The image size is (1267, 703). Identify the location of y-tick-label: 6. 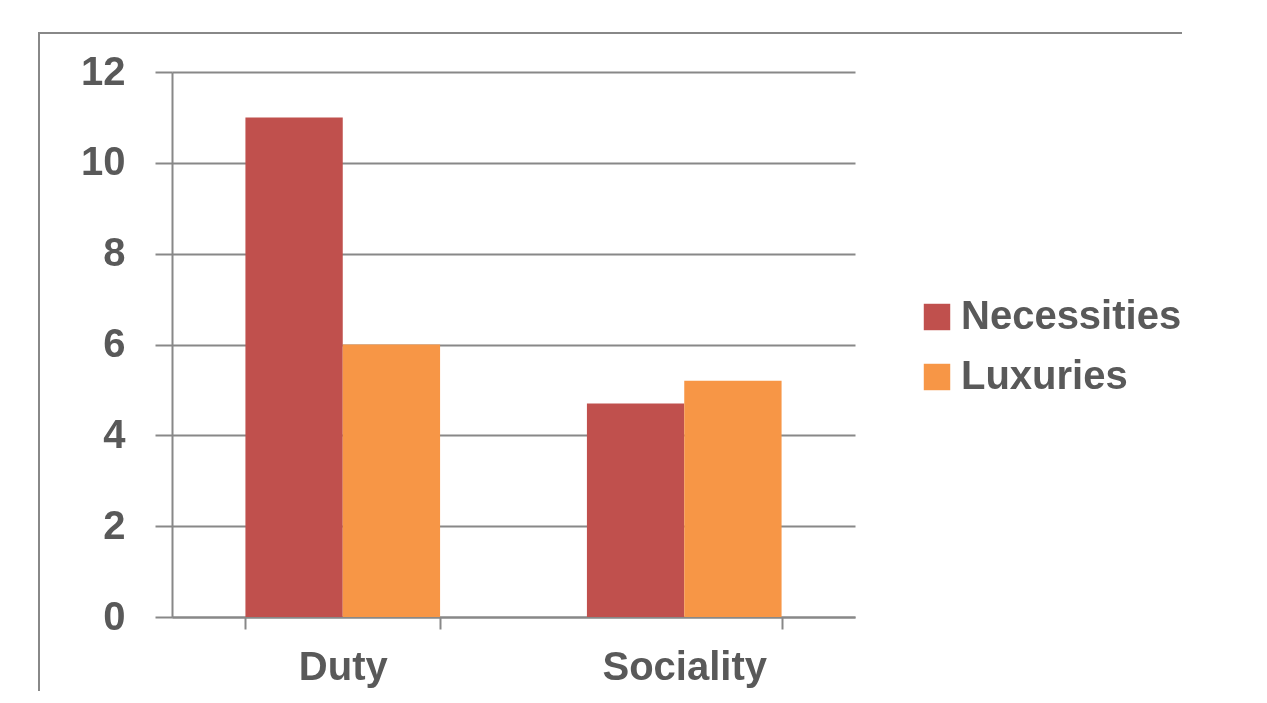
(114, 343).